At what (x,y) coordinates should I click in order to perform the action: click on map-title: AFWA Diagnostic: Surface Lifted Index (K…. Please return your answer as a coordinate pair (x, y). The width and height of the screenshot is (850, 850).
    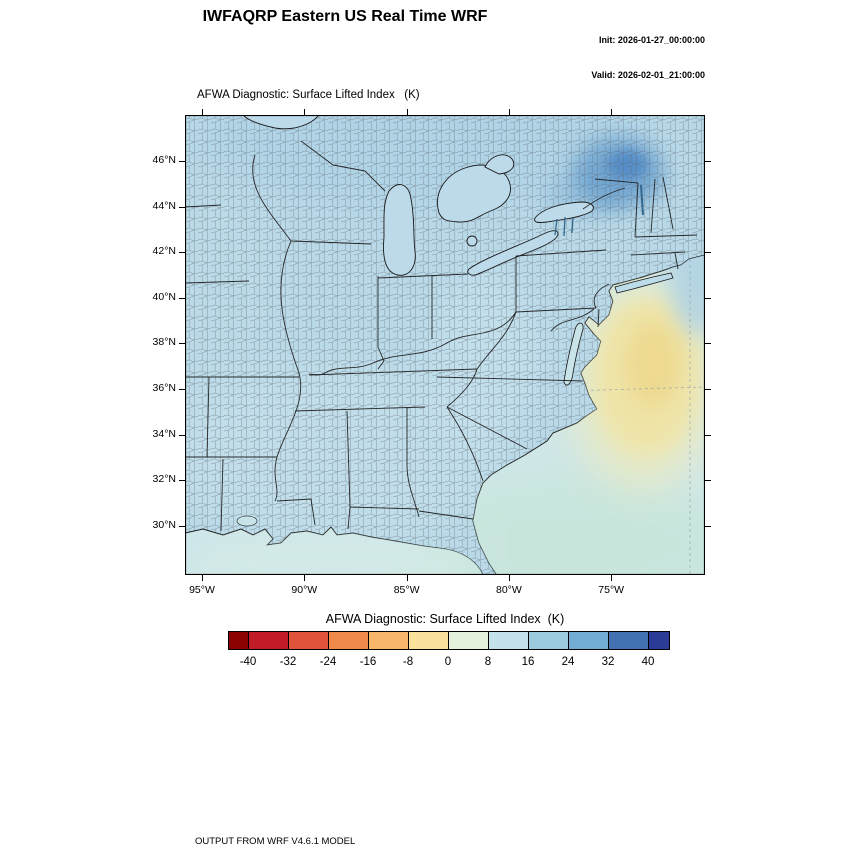
    Looking at the image, I should click on (308, 95).